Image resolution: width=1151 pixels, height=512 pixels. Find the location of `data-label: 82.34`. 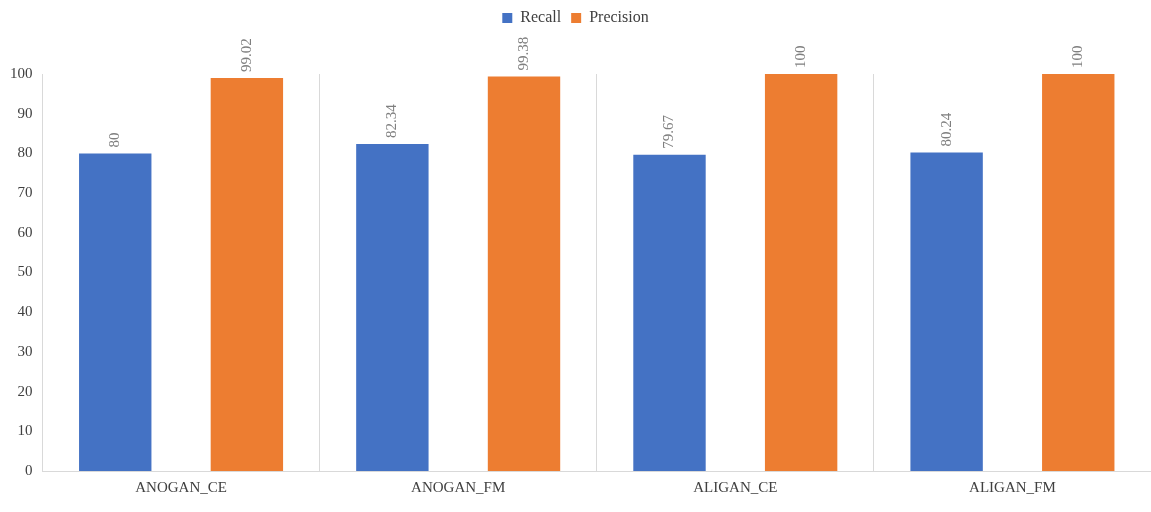

data-label: 82.34 is located at coordinates (391, 121).